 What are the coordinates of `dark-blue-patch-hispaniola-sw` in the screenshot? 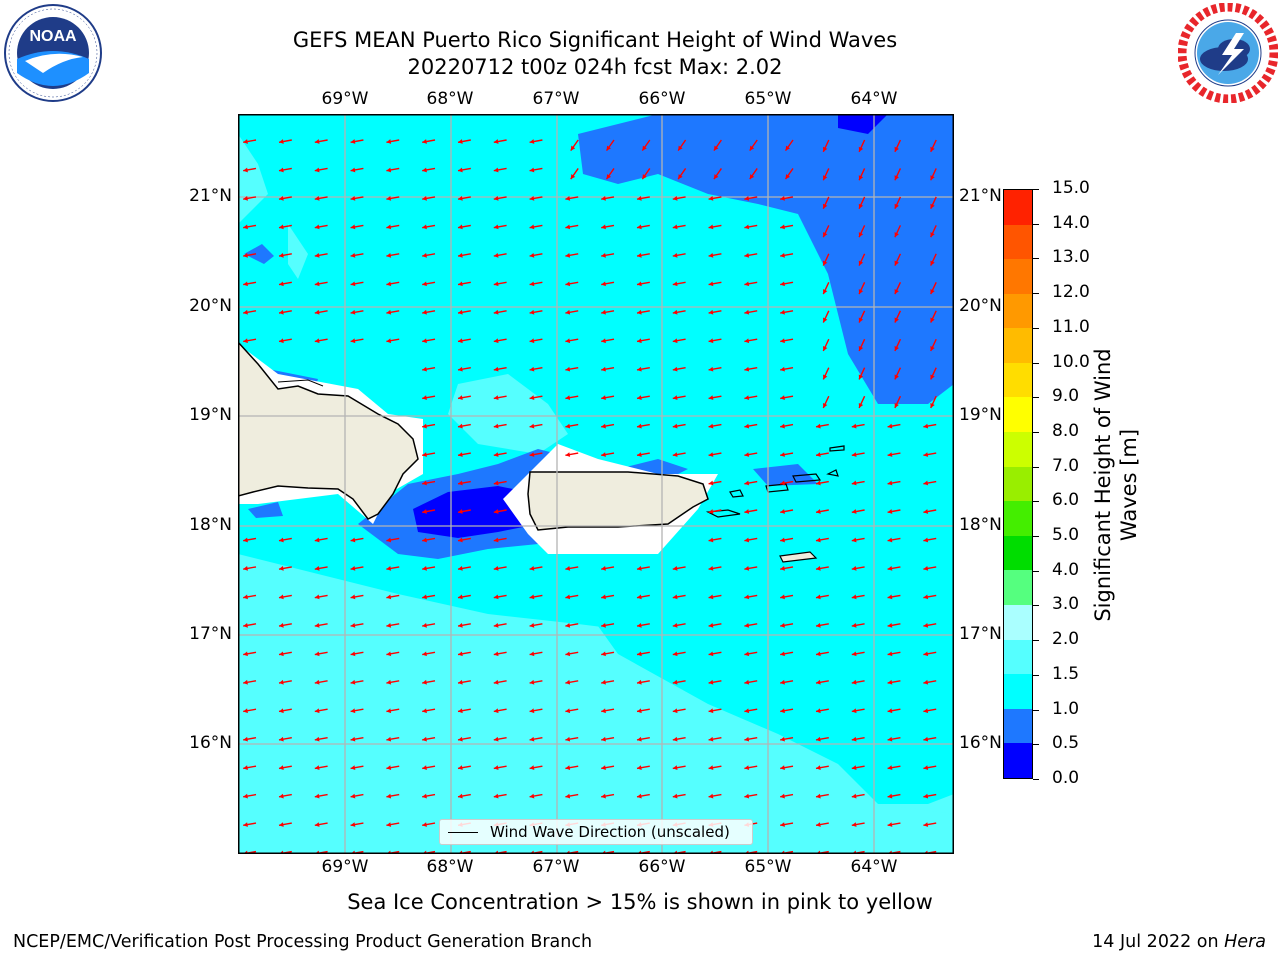 It's located at (265, 510).